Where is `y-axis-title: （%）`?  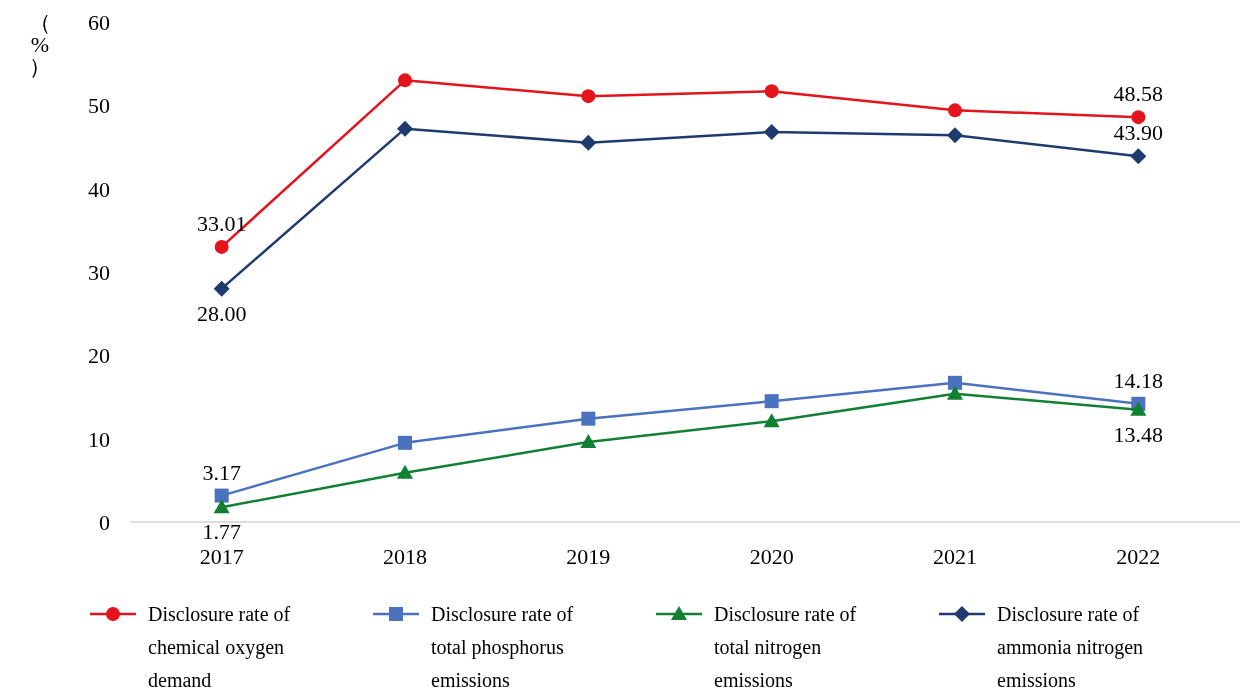 y-axis-title: （%） is located at coordinates (40, 44).